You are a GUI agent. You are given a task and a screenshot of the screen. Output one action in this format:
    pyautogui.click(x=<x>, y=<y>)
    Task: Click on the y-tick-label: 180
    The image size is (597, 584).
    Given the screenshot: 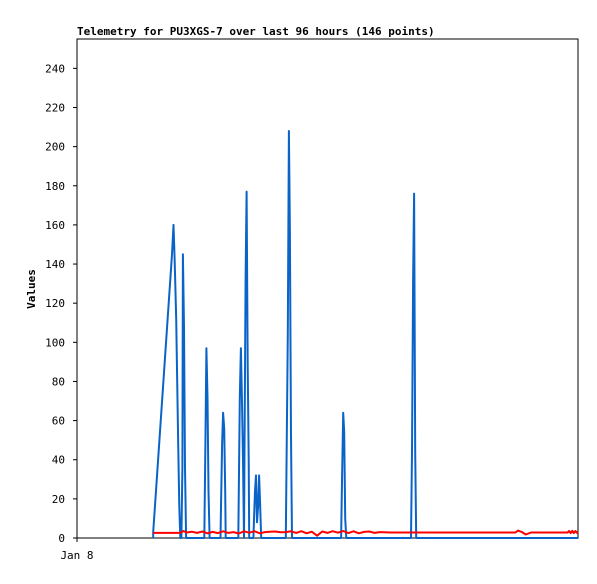 What is the action you would take?
    pyautogui.click(x=55, y=186)
    